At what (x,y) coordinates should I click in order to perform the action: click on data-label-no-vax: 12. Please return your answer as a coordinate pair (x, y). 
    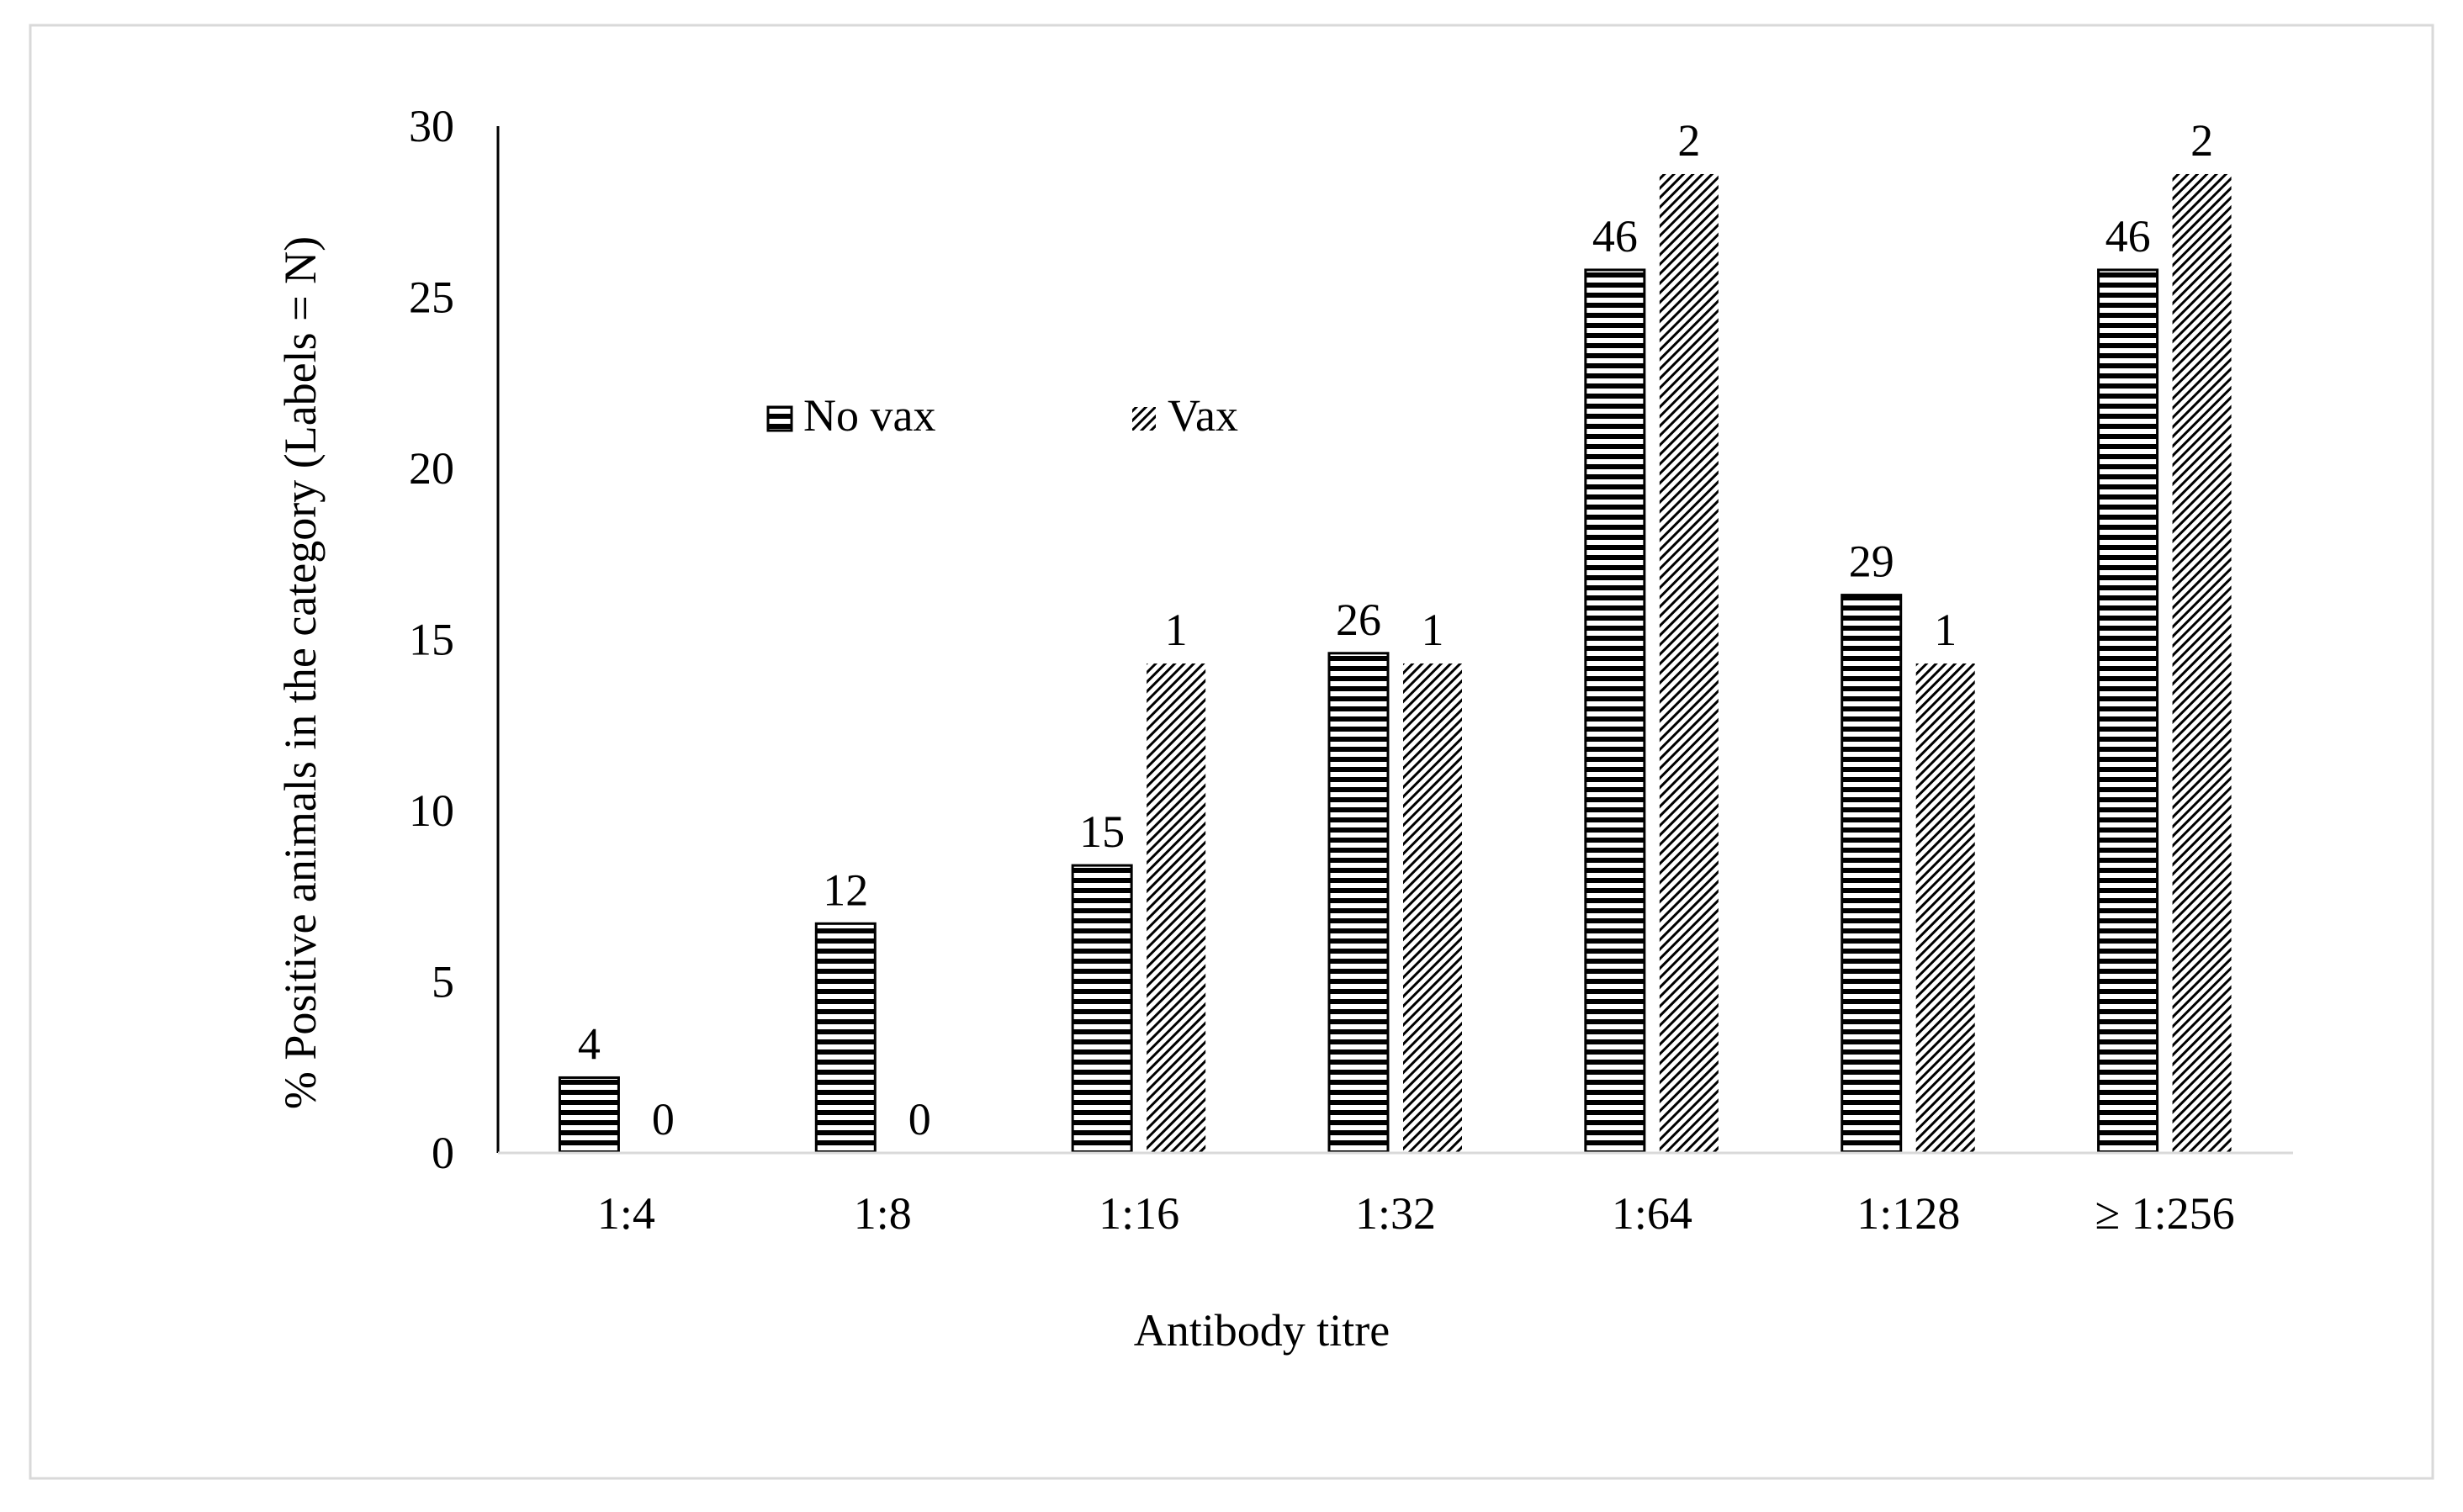
    Looking at the image, I should click on (845, 889).